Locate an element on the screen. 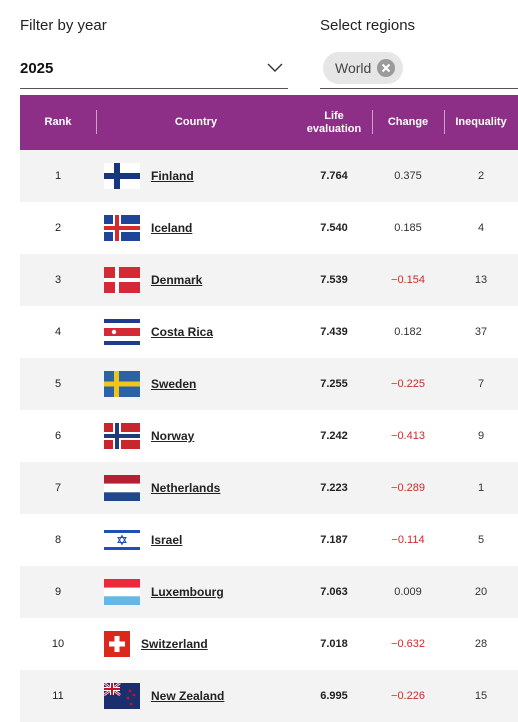 This screenshot has height=722, width=518. header-change: Change is located at coordinates (408, 122).